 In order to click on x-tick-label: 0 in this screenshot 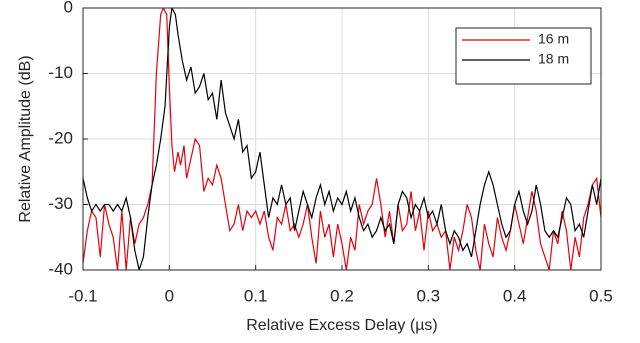, I will do `click(169, 295)`.